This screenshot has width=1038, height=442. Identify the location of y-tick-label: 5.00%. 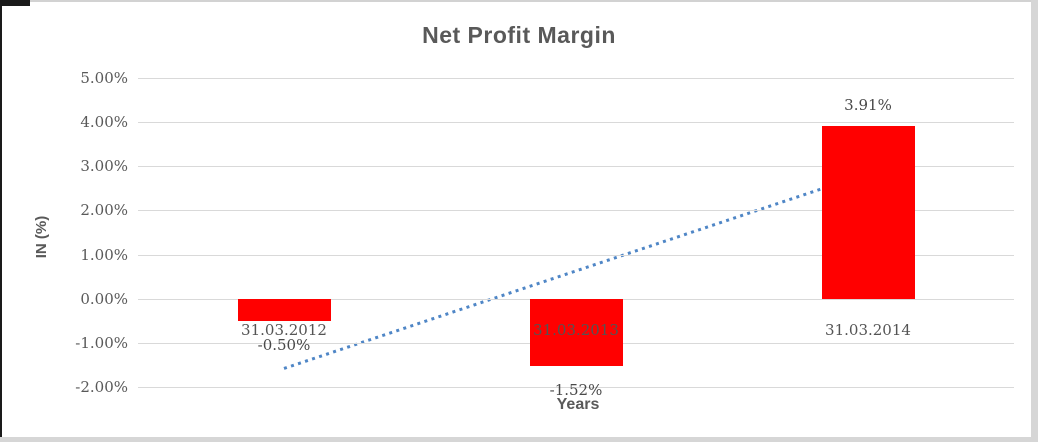
(104, 78).